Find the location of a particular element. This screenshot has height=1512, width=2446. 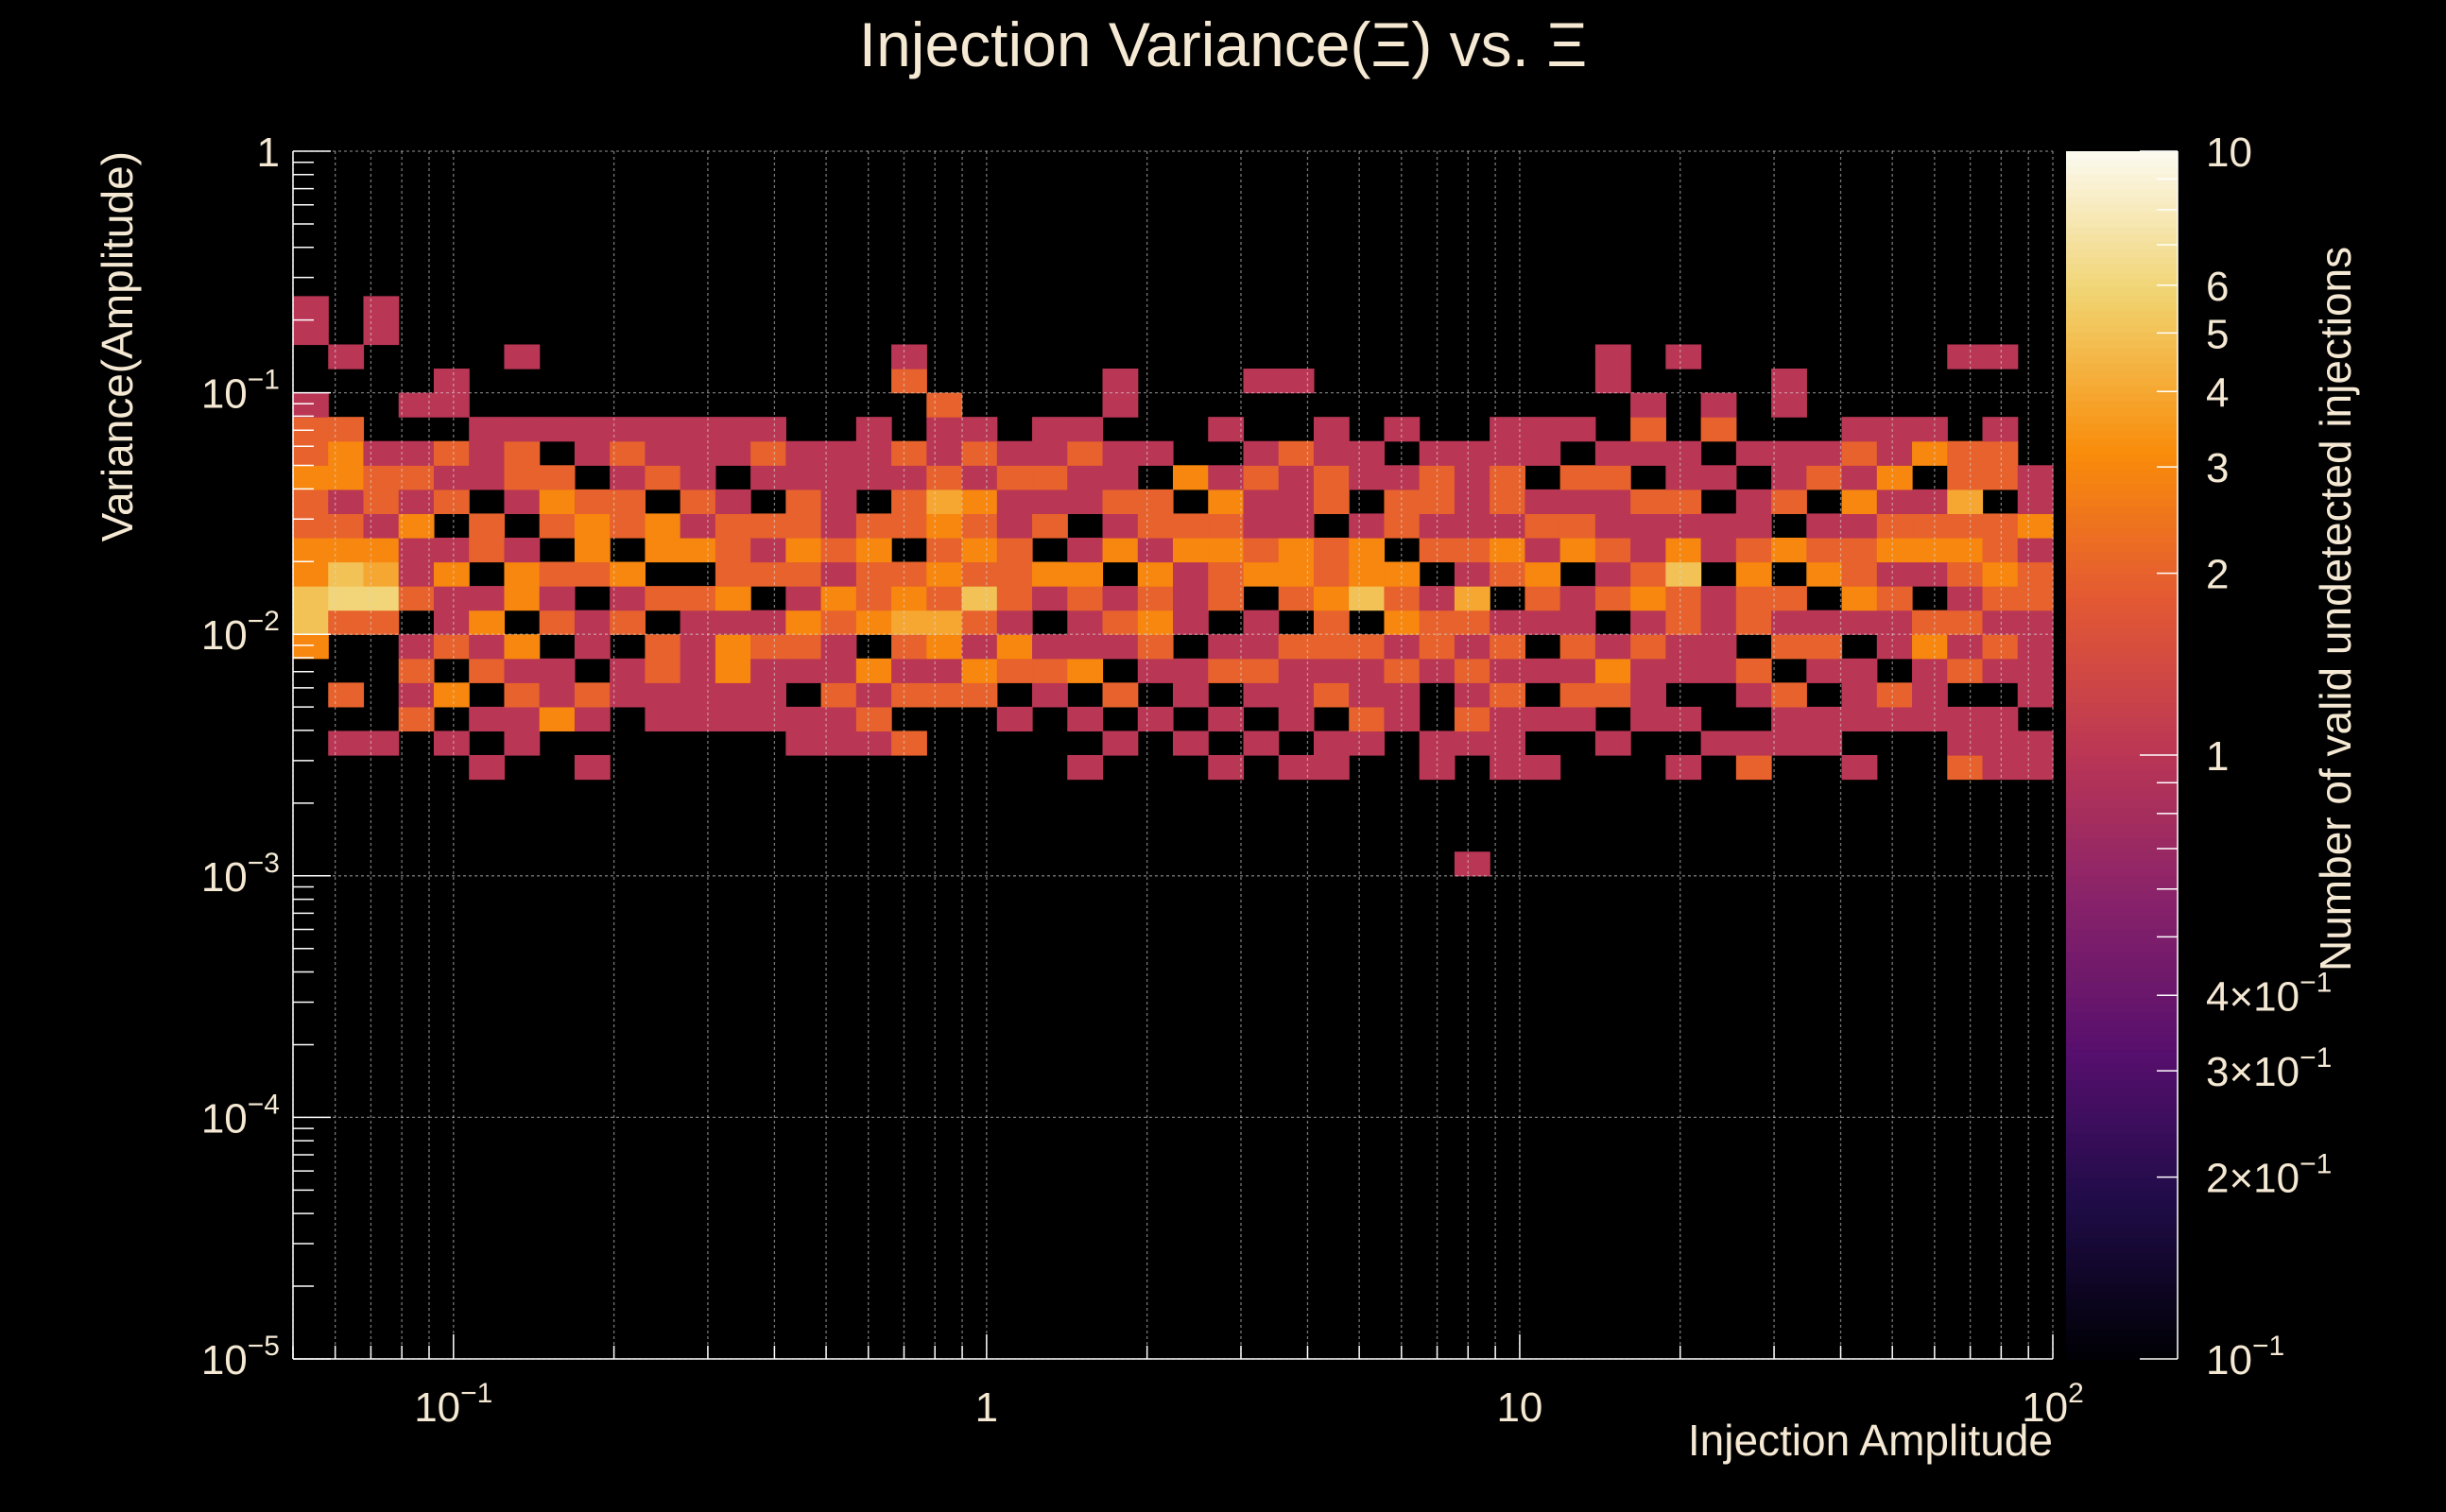

color-scale-title: Number of valid undetected injections is located at coordinates (2335, 609).